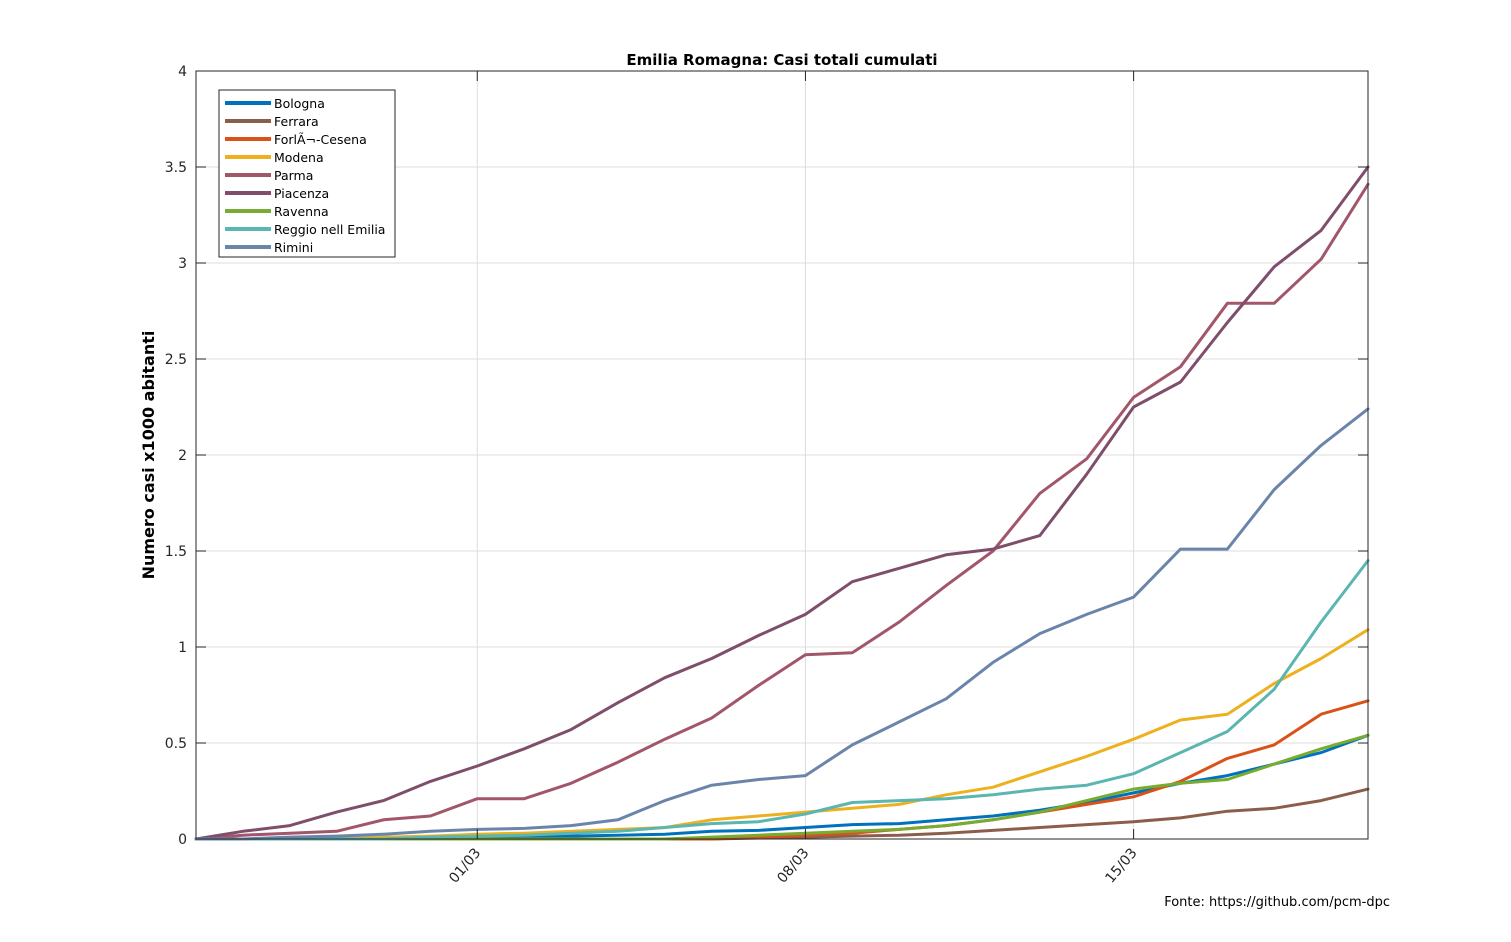 This screenshot has height=942, width=1511. What do you see at coordinates (320, 139) in the screenshot?
I see `legend-label: ForlÃ¬-Cesena` at bounding box center [320, 139].